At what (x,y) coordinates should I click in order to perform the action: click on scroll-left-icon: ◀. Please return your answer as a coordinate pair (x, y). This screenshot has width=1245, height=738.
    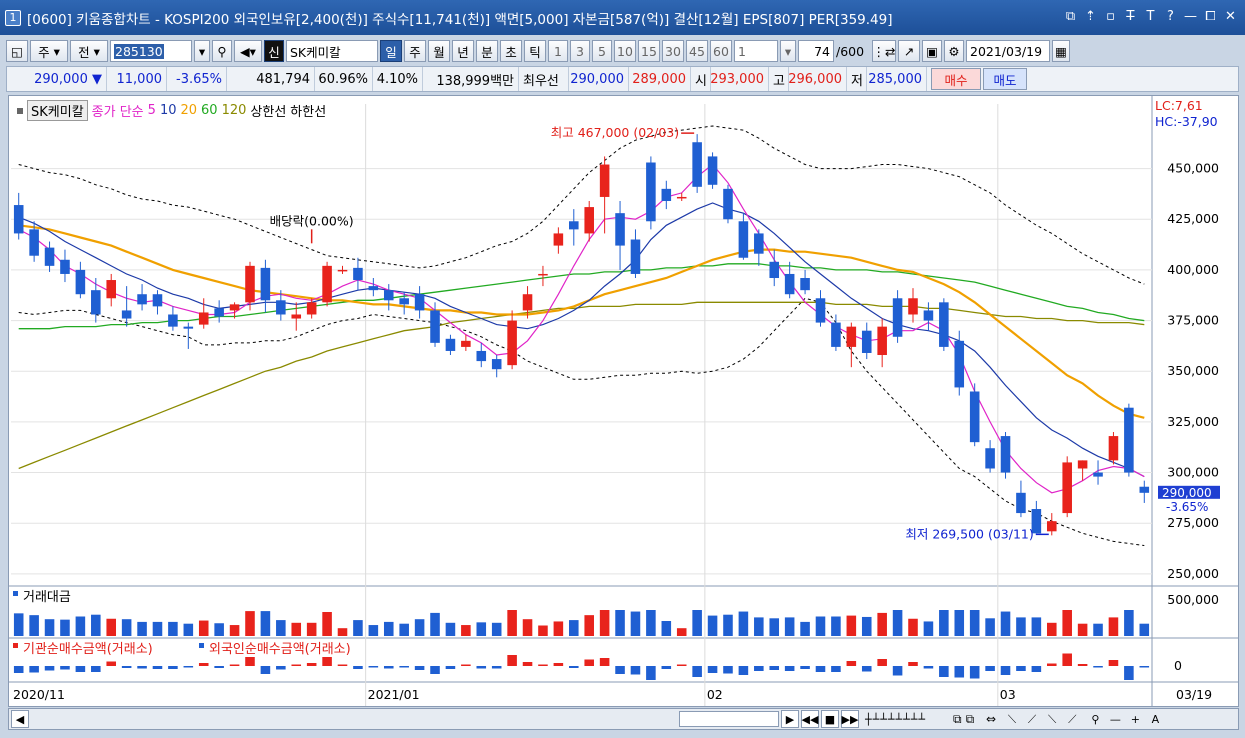
    Looking at the image, I should click on (20, 719).